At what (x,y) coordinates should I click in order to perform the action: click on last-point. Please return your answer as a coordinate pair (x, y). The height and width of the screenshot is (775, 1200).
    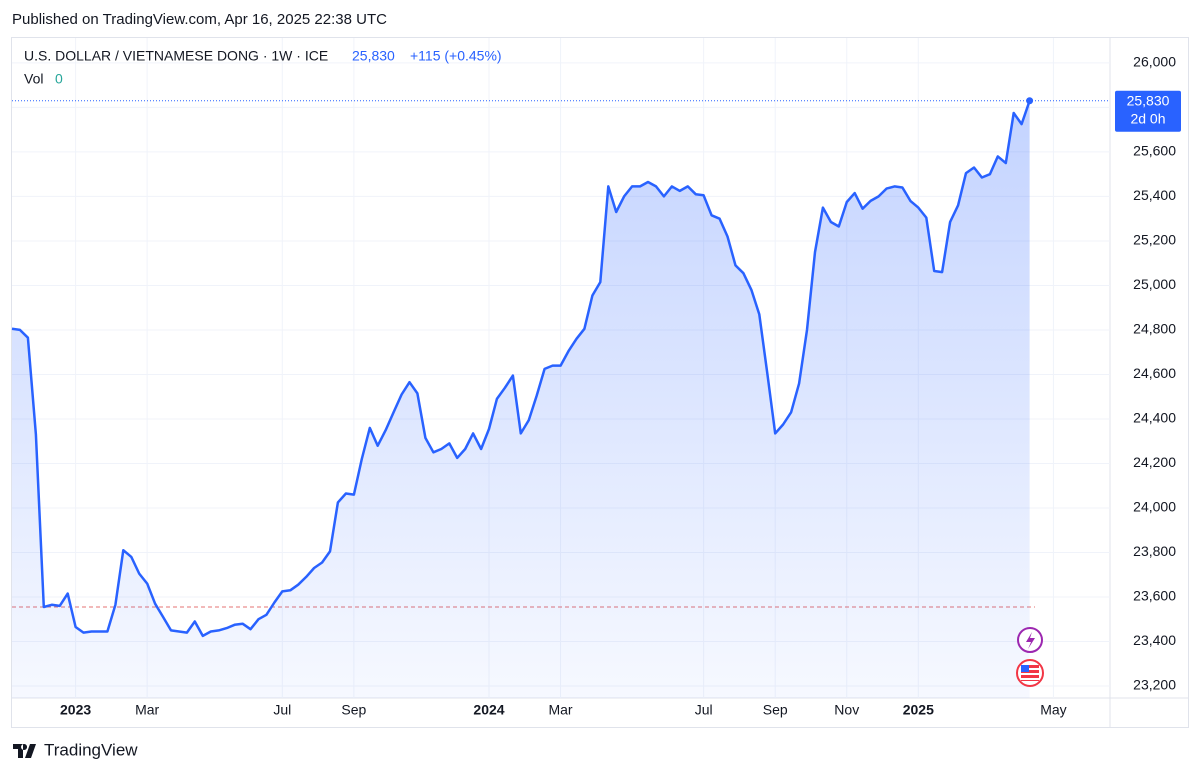
    Looking at the image, I should click on (1030, 101).